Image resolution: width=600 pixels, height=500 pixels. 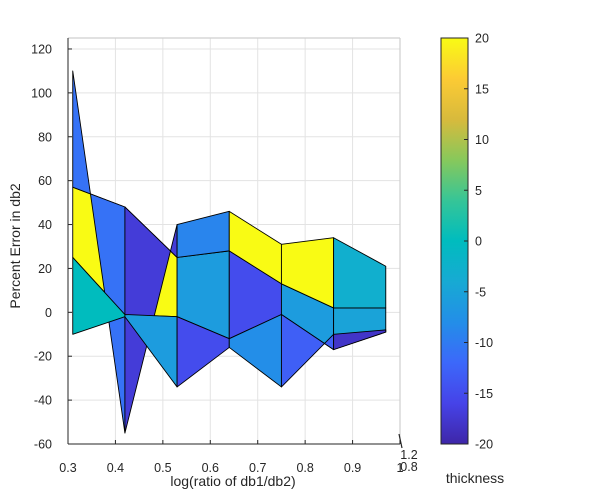 I want to click on colorbar-tick-label: -5, so click(x=480, y=292).